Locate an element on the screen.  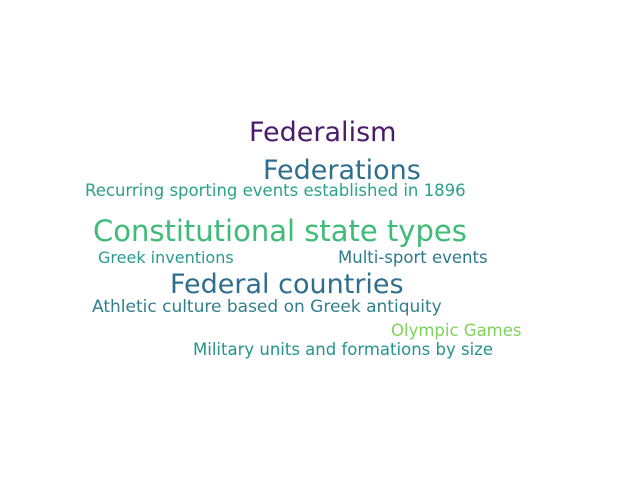
word-federalism: Federalism is located at coordinates (323, 132).